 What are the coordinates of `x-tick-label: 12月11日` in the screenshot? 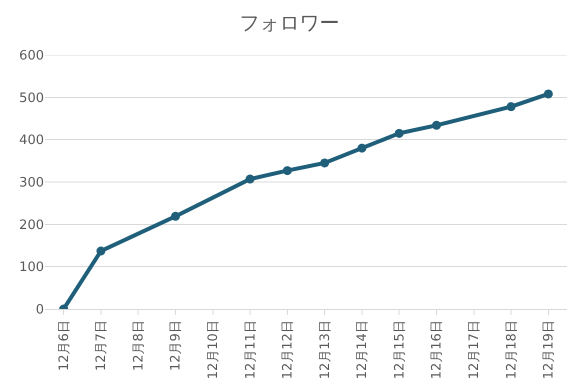 It's located at (250, 350).